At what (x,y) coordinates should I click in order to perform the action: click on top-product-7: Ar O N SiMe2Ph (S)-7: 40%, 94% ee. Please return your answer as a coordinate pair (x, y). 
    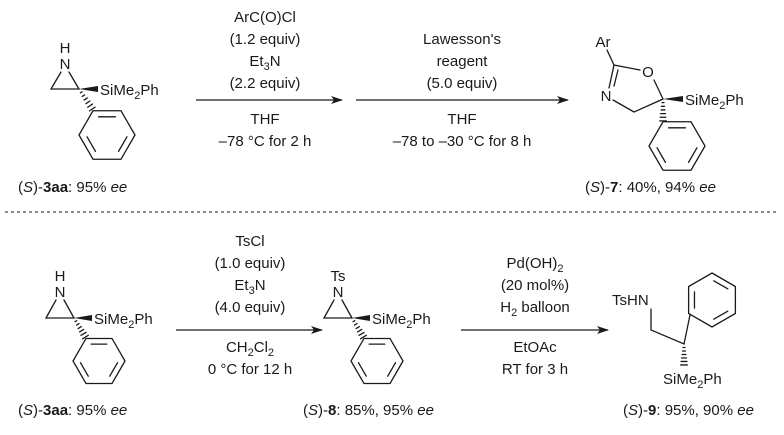
    Looking at the image, I should click on (664, 115).